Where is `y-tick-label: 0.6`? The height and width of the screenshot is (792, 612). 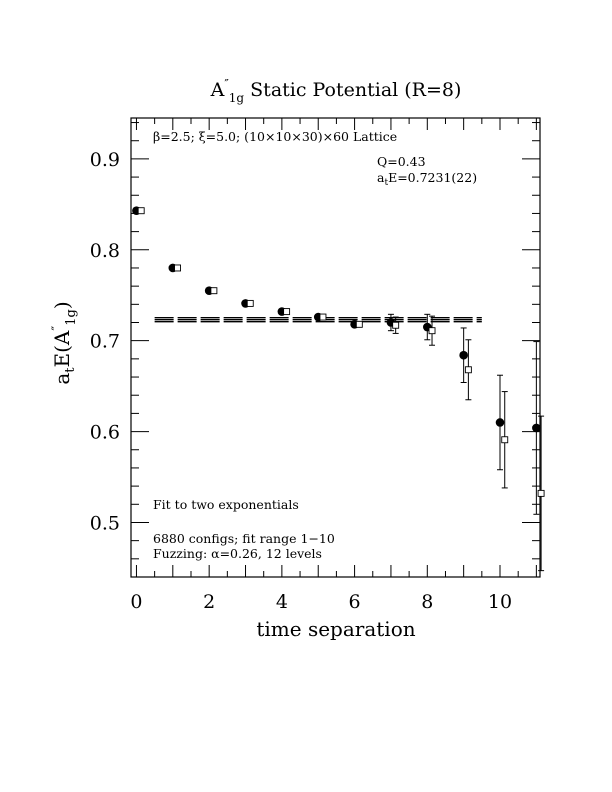 y-tick-label: 0.6 is located at coordinates (105, 433).